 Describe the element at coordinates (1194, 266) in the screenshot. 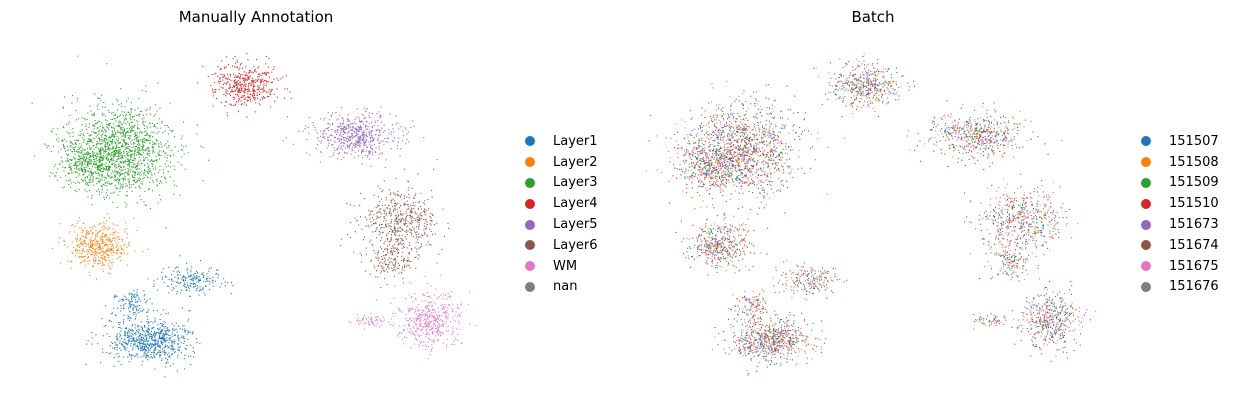

I see `legend-label: 151675` at that location.